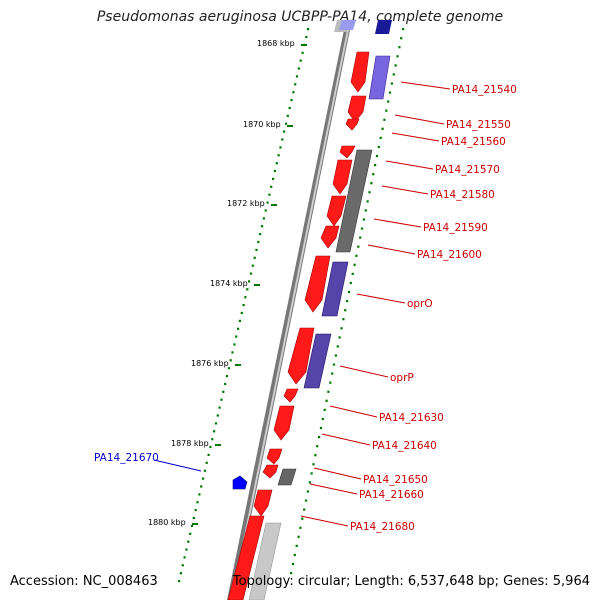  What do you see at coordinates (420, 304) in the screenshot?
I see `gene-label: oprO` at bounding box center [420, 304].